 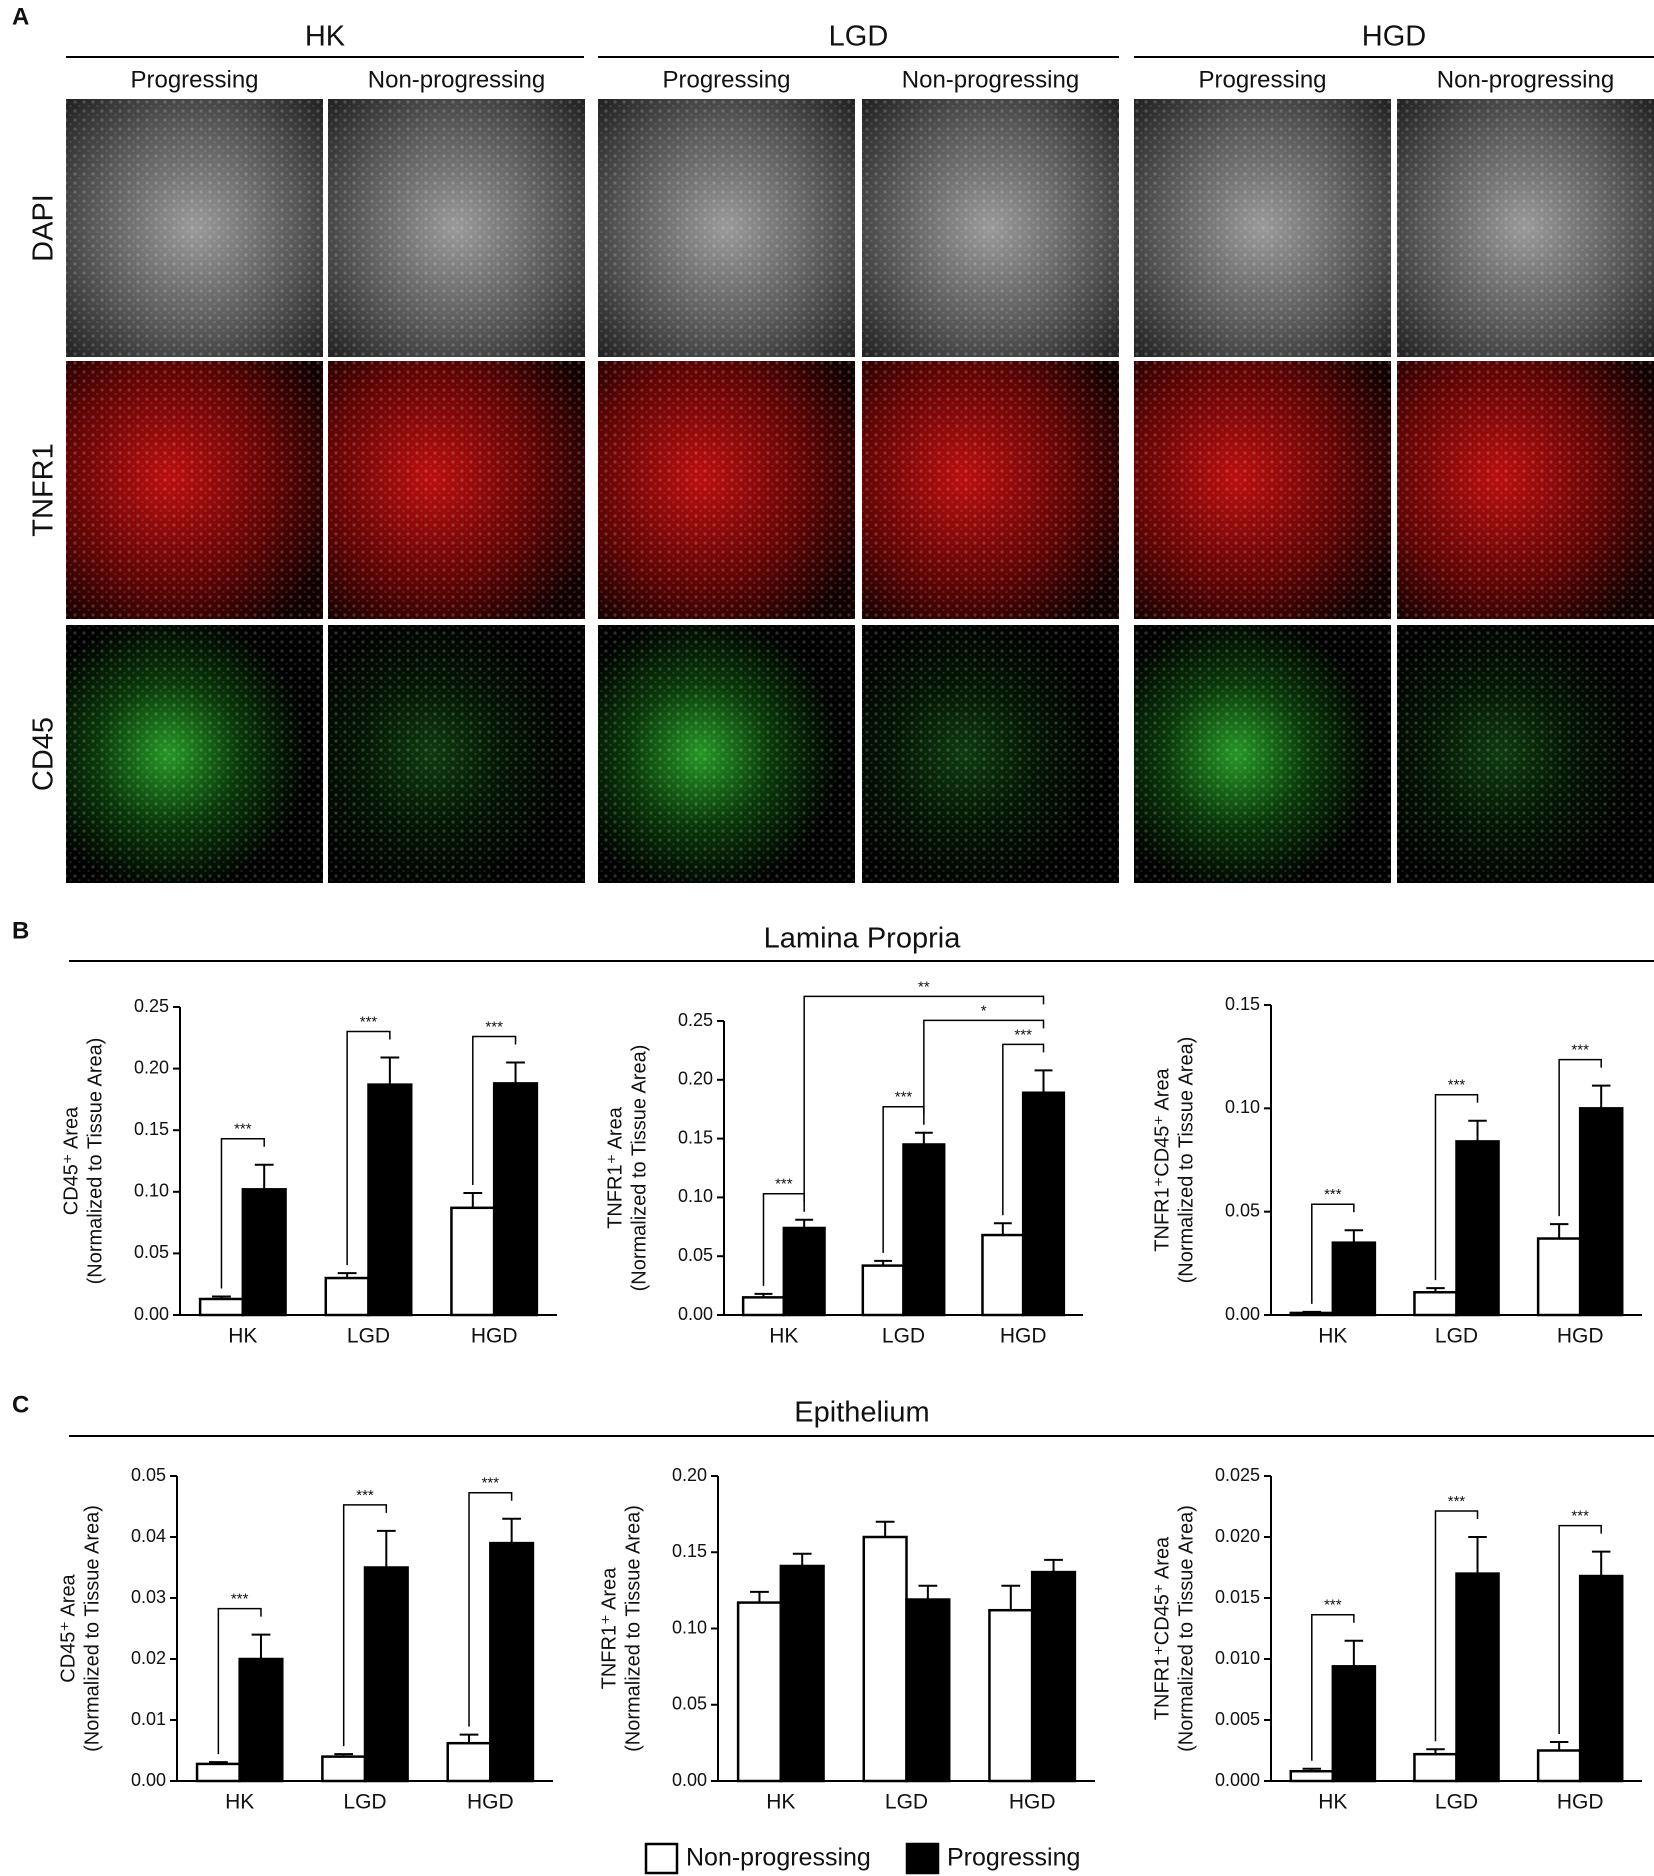 What do you see at coordinates (1162, 1159) in the screenshot?
I see `y-axis-label: TNFR1⁺CD45⁺ Area` at bounding box center [1162, 1159].